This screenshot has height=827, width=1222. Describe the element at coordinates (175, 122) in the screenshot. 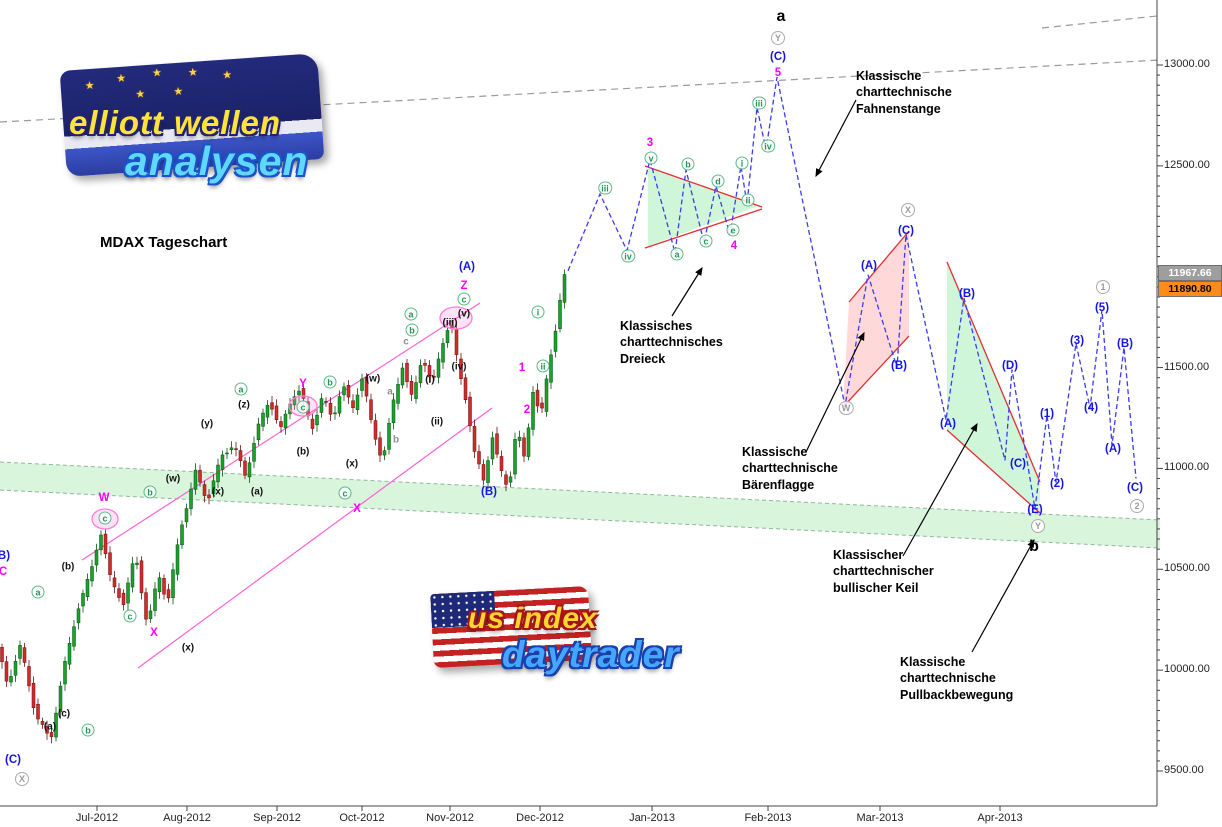

I see `logo-text-elliott-wellen: elliott wellen` at that location.